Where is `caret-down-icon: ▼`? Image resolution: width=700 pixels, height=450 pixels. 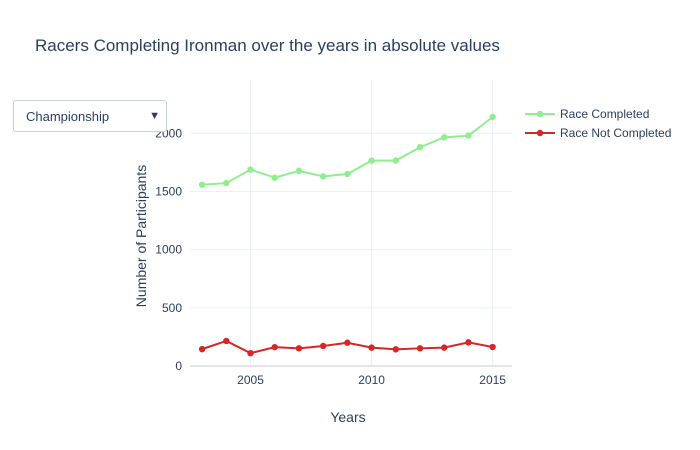
caret-down-icon: ▼ is located at coordinates (154, 116).